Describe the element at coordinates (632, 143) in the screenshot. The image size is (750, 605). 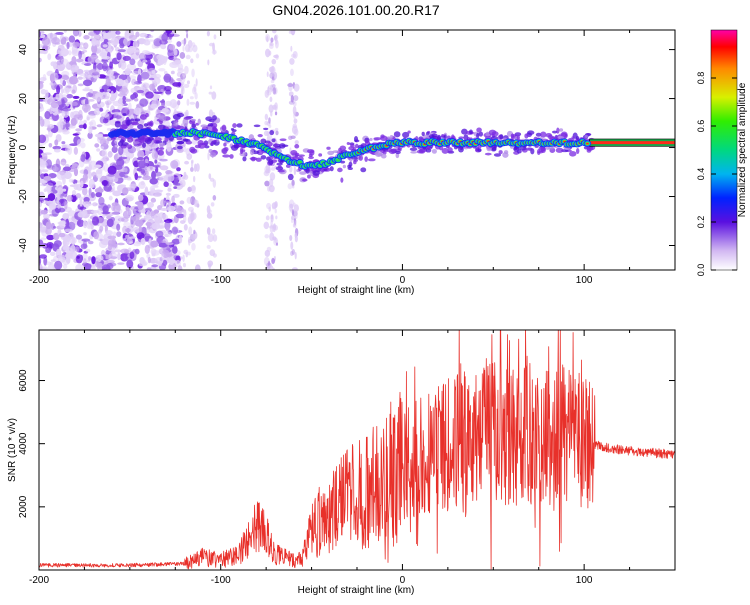
I see `trace-extension-core` at that location.